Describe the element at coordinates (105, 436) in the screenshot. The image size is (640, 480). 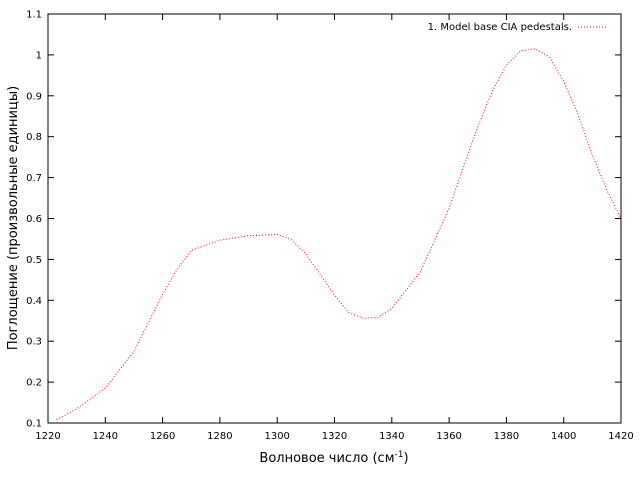
I see `x-tick-label: 1240` at that location.